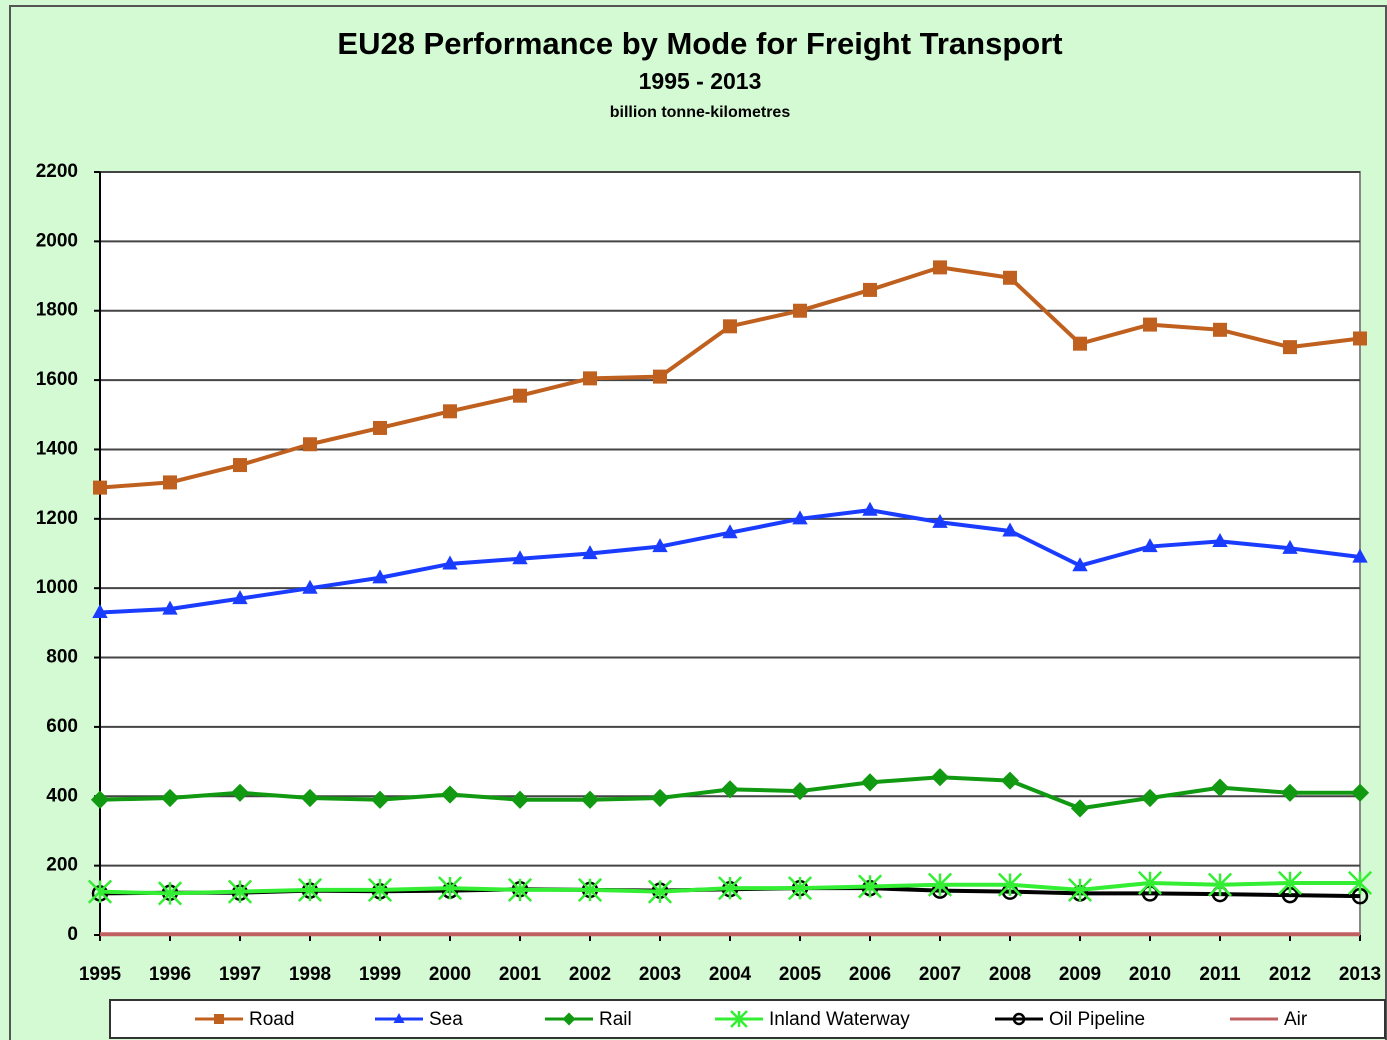 This screenshot has width=1387, height=1040. Describe the element at coordinates (380, 974) in the screenshot. I see `x-tick-label: 1999` at that location.